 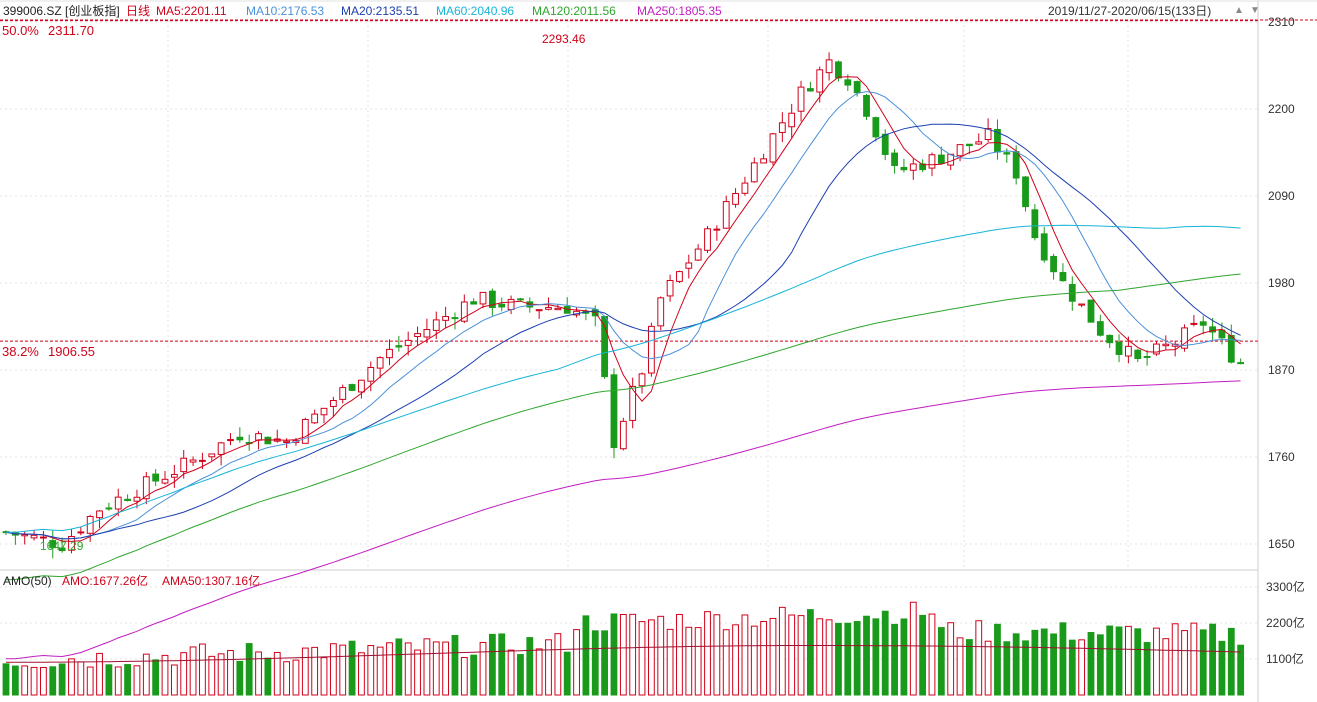 I want to click on chevron-down-icon: ▼, so click(x=1255, y=10).